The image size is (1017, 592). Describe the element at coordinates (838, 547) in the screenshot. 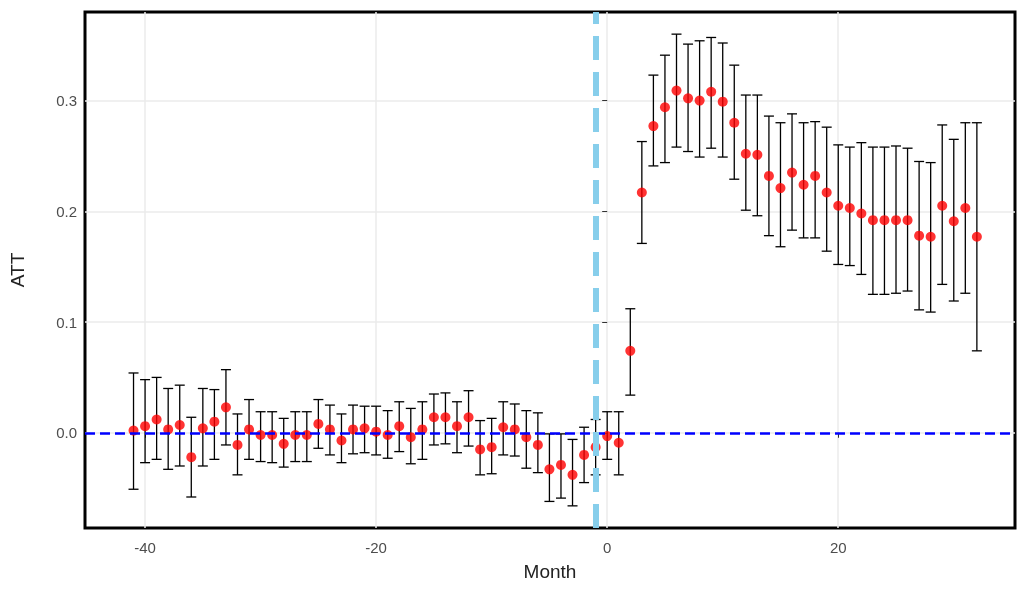

I see `x-tick-label: 20` at that location.